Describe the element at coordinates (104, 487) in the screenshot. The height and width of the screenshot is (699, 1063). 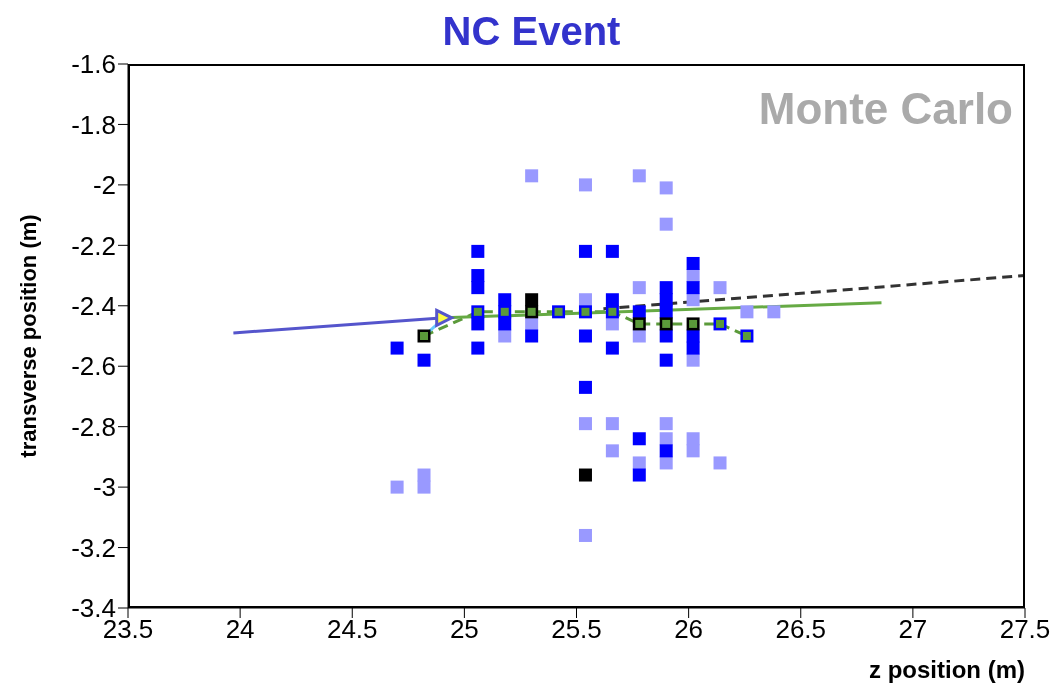
I see `y-tick-label: -3` at that location.